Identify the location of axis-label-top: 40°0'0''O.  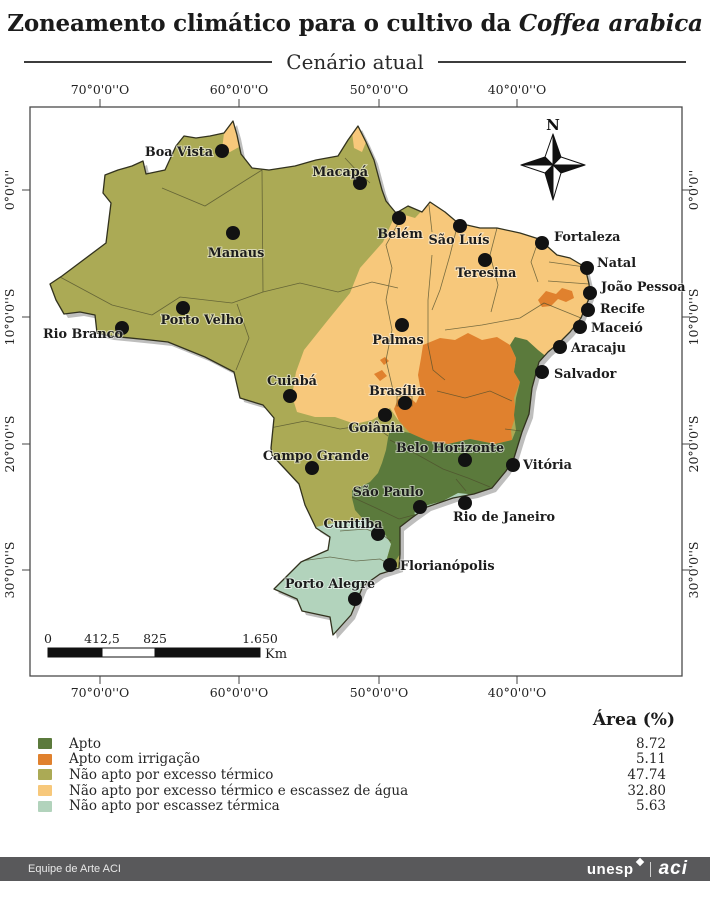
(517, 89).